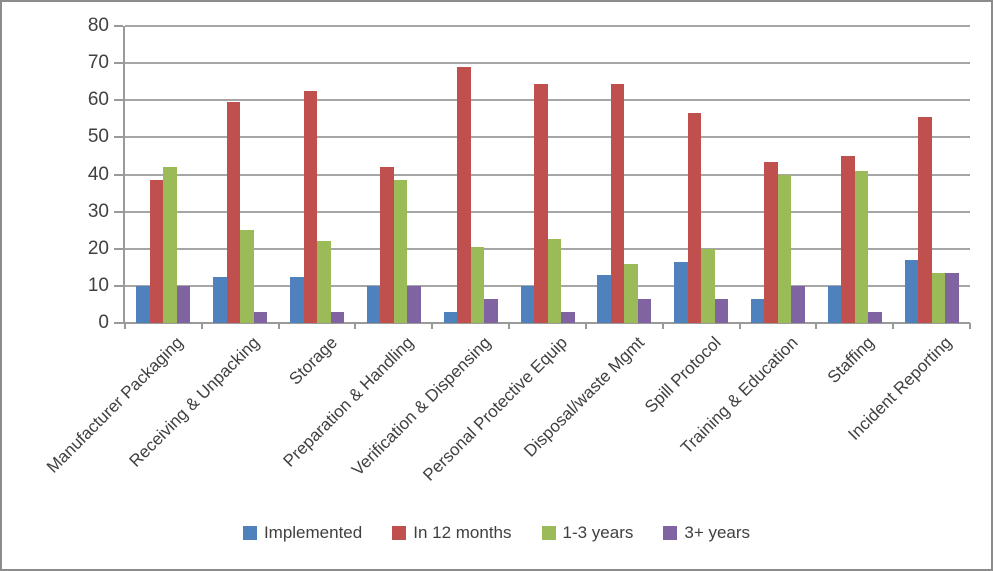  I want to click on legend-item: Implemented, so click(302, 533).